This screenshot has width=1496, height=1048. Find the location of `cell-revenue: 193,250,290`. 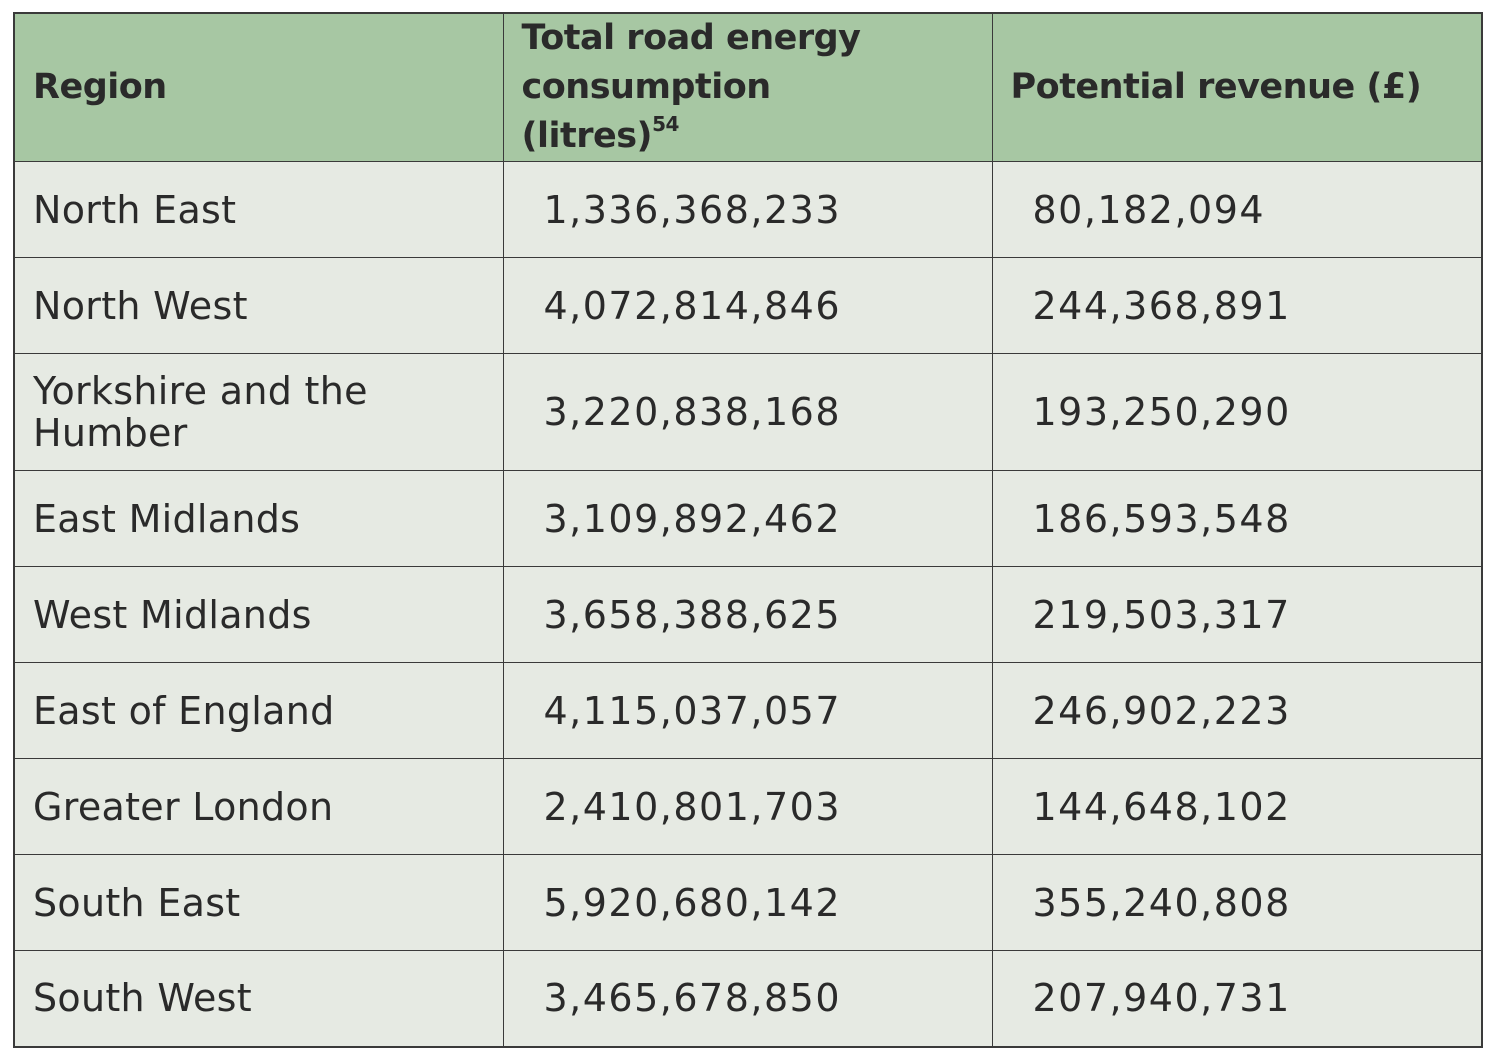

cell-revenue: 193,250,290 is located at coordinates (1237, 412).